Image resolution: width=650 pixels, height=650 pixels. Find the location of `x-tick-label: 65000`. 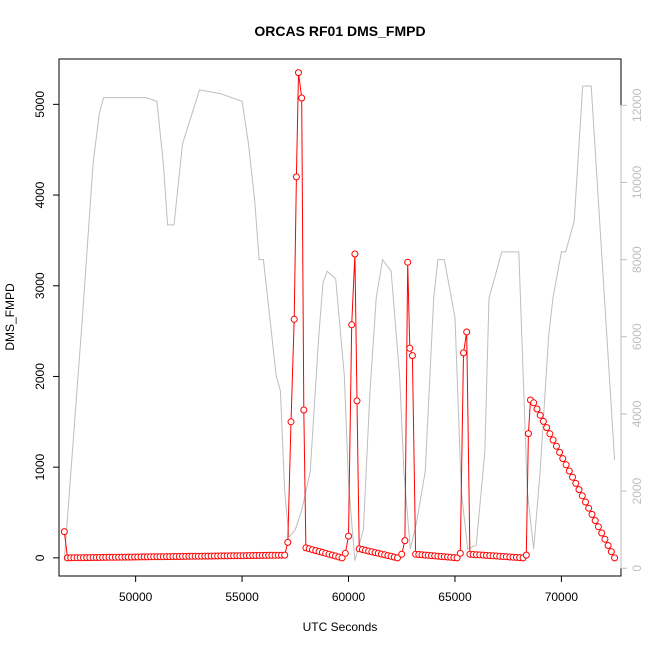

x-tick-label: 65000 is located at coordinates (455, 597).